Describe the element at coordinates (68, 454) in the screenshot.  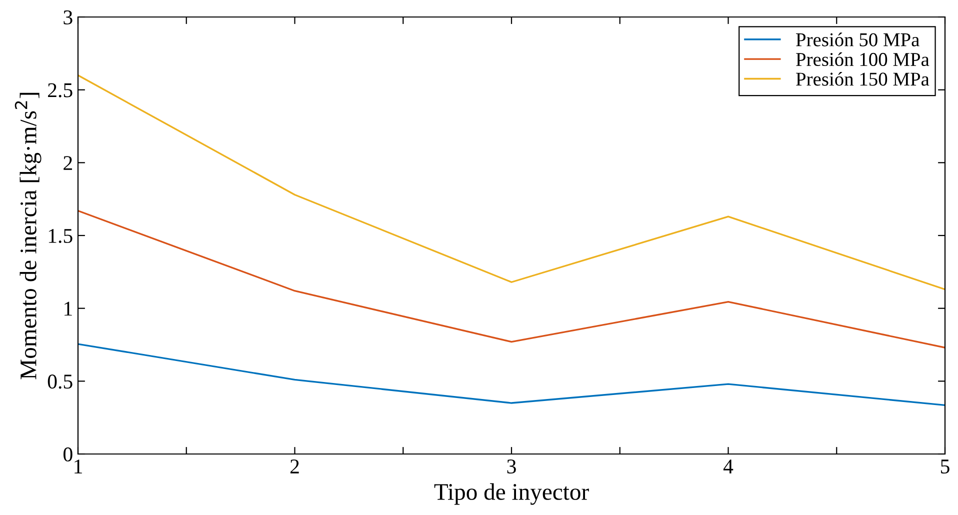
I see `y-tick-label: 0` at that location.